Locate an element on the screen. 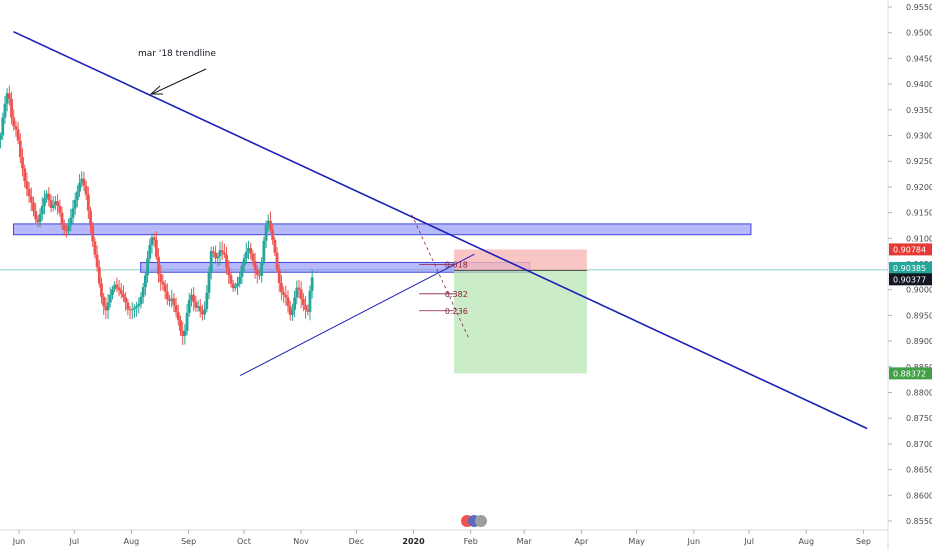 This screenshot has width=932, height=550. price-labels: 0.90784 0.90385 0.90377 0.88372 is located at coordinates (910, 311).